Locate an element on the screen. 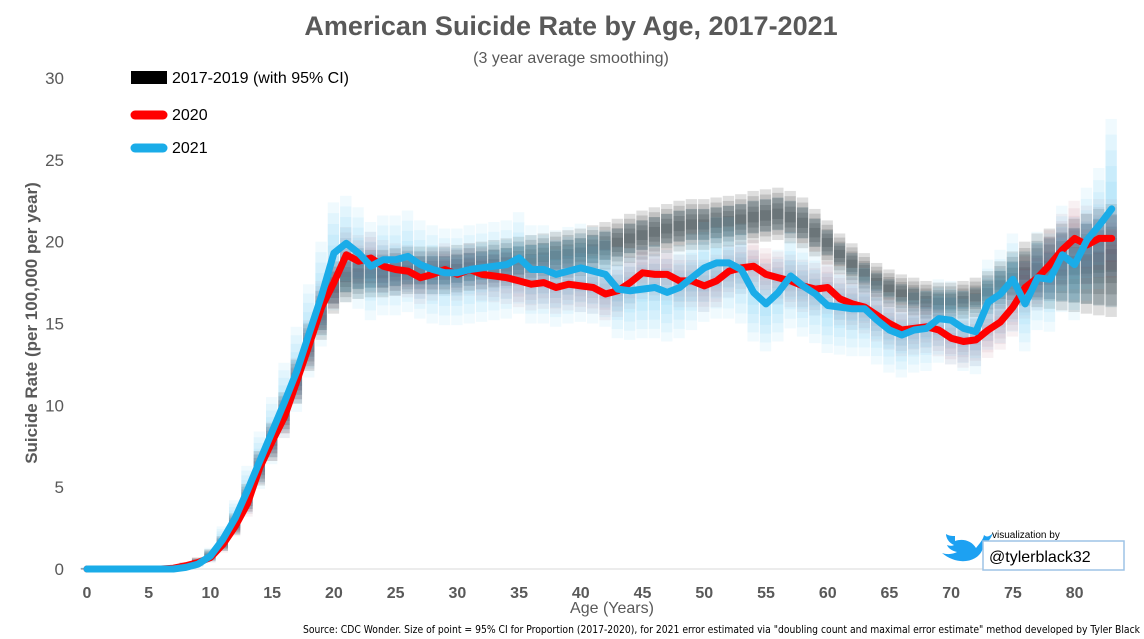 This screenshot has width=1144, height=639. y-tick-label: 15 is located at coordinates (54, 324).